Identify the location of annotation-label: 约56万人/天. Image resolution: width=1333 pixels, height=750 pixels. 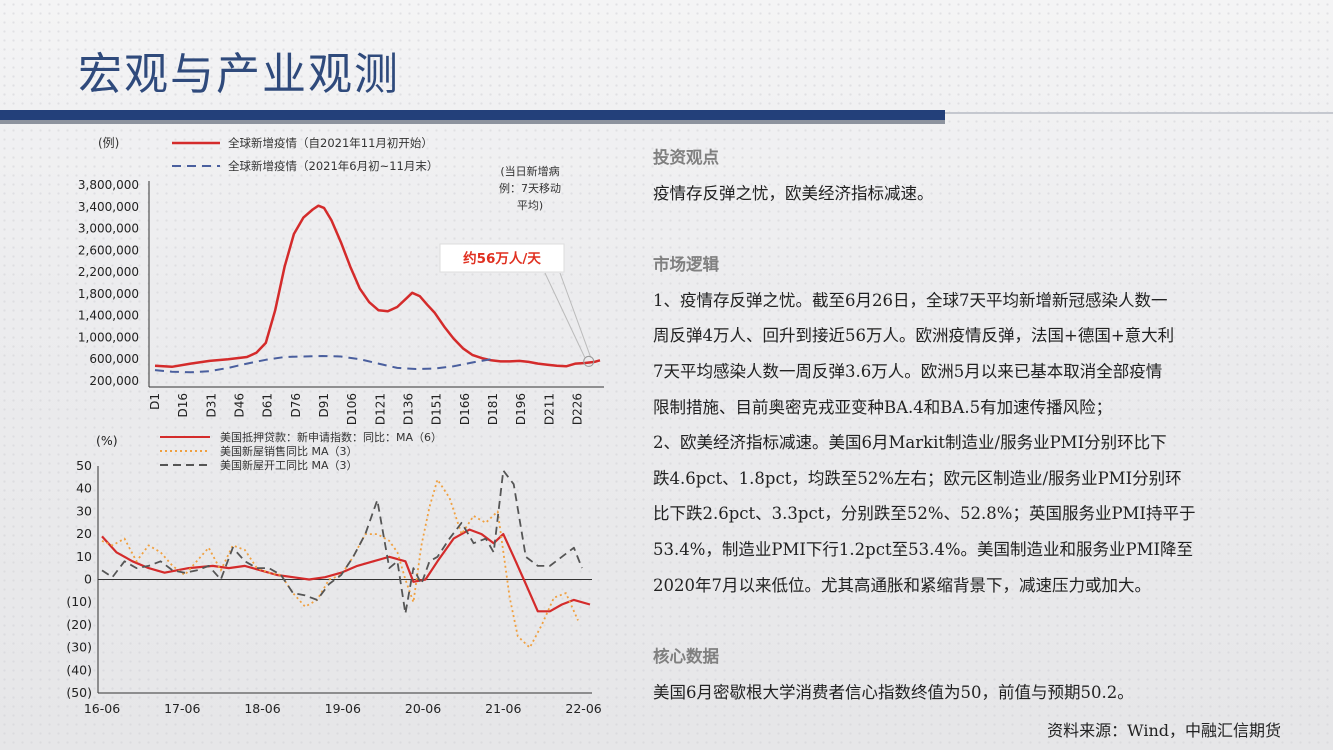
(502, 258).